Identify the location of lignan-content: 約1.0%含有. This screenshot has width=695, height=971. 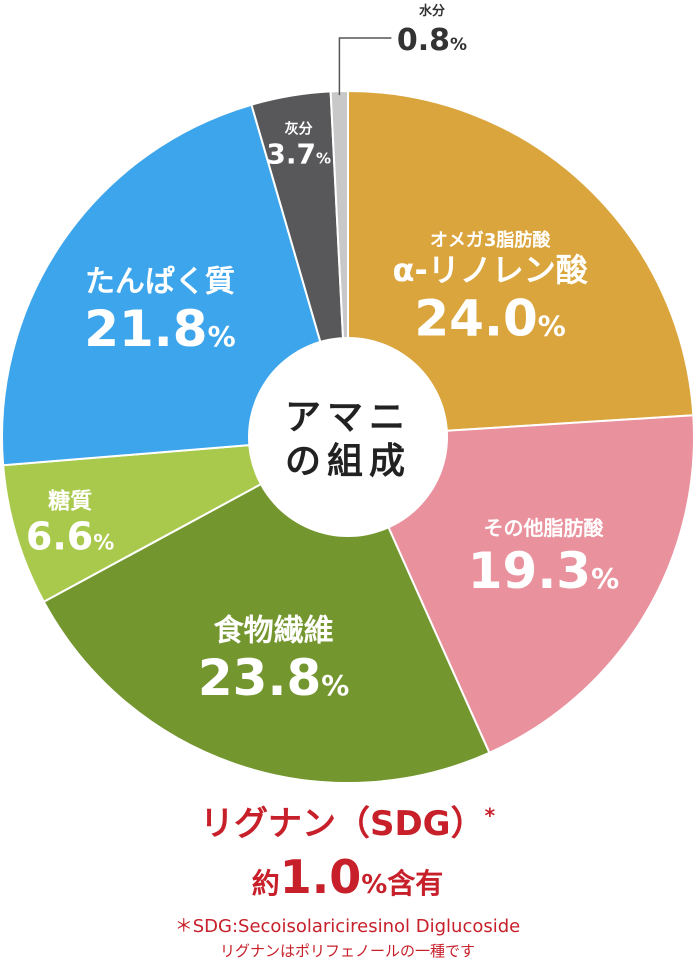
(347, 877).